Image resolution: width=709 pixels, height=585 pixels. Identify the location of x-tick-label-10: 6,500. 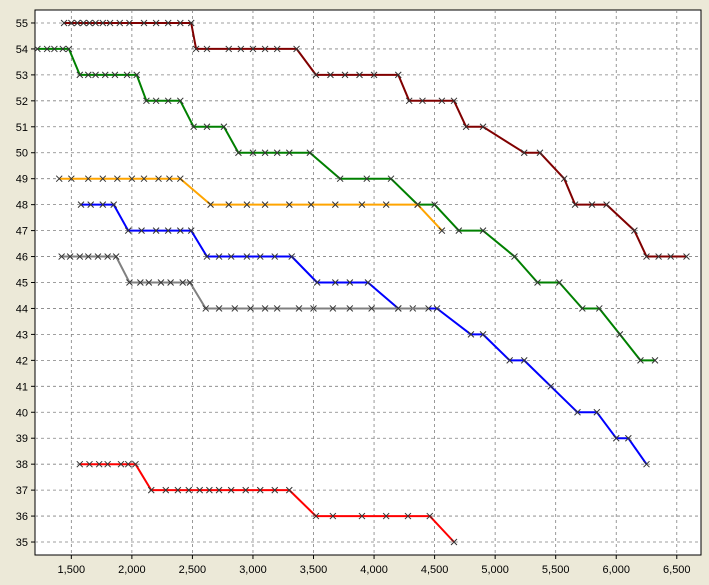
(677, 570).